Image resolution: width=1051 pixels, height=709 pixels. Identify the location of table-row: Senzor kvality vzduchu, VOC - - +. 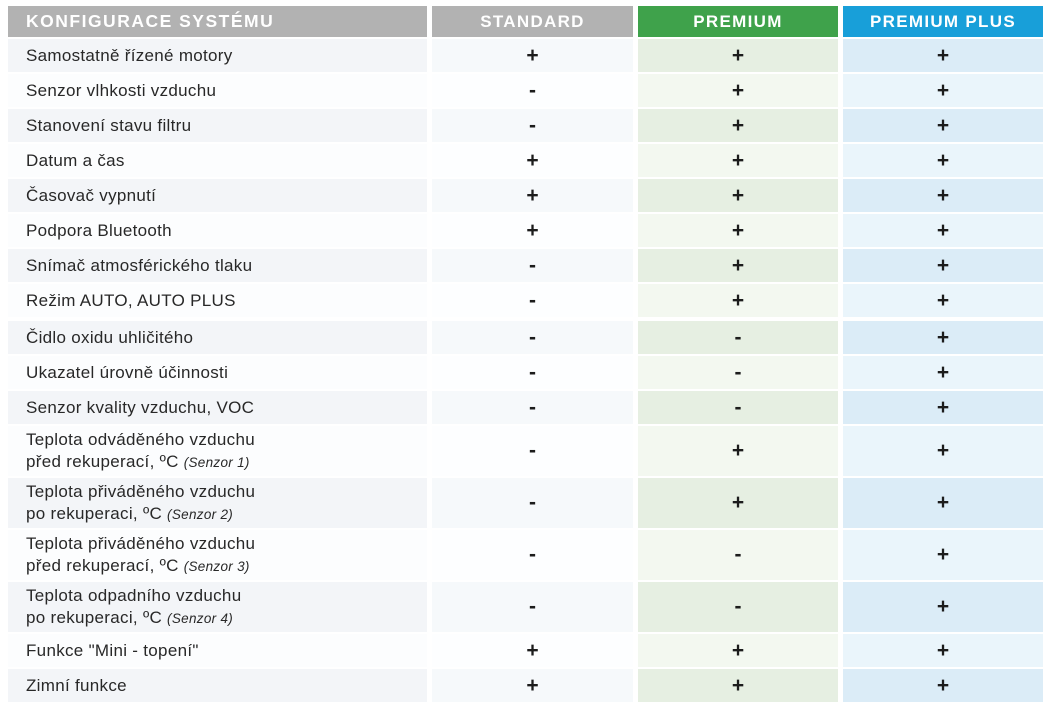
(526, 407).